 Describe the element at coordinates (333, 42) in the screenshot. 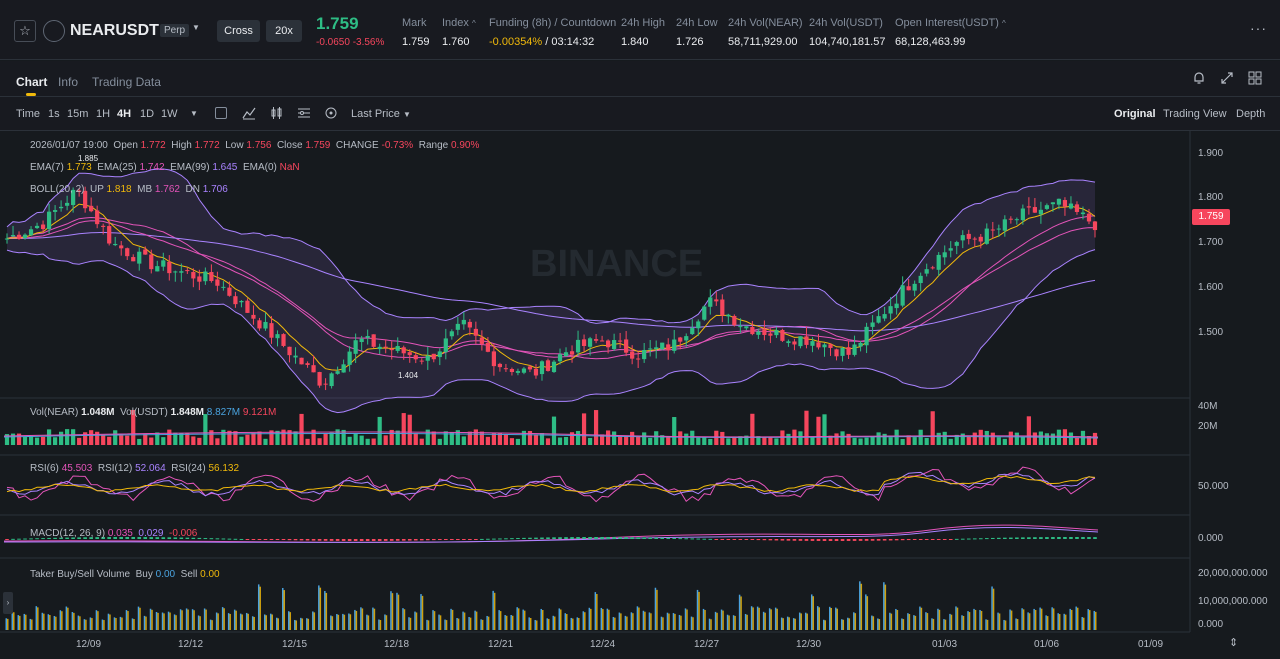

I see `price-change-abs: -0.0650` at that location.